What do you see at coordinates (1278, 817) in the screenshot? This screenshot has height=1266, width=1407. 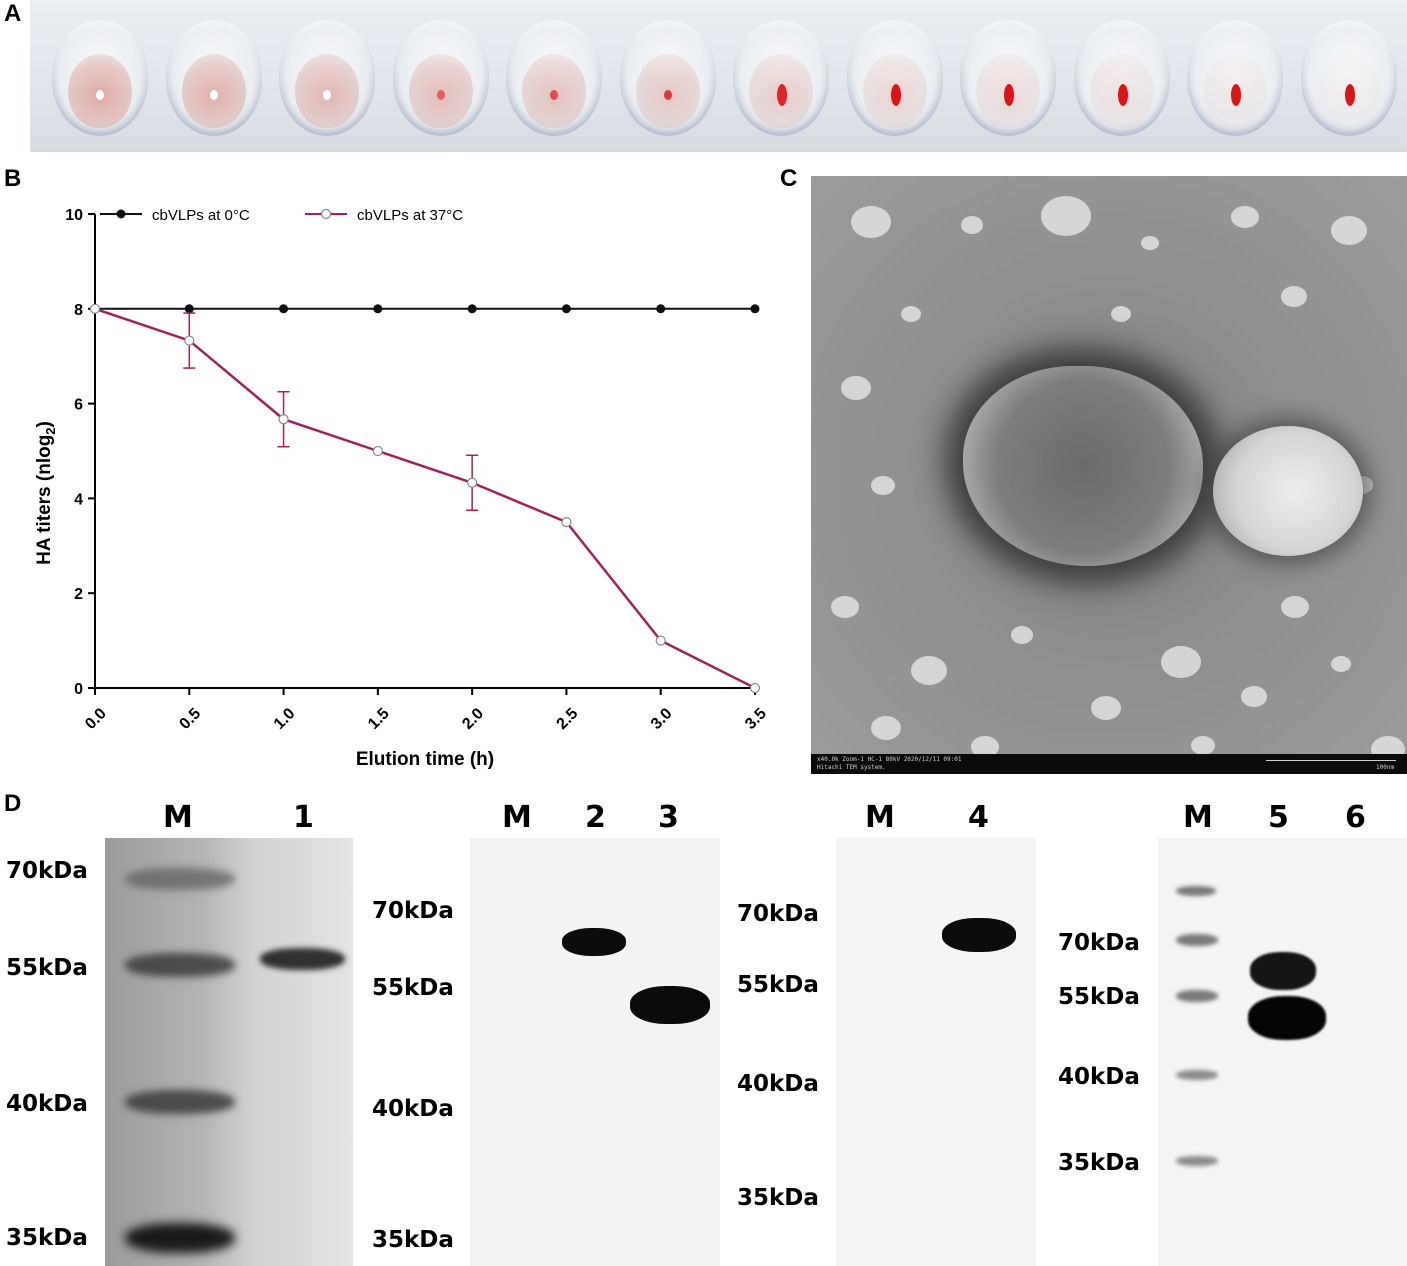 I see `blot-4-lane-5-label: 5` at bounding box center [1278, 817].